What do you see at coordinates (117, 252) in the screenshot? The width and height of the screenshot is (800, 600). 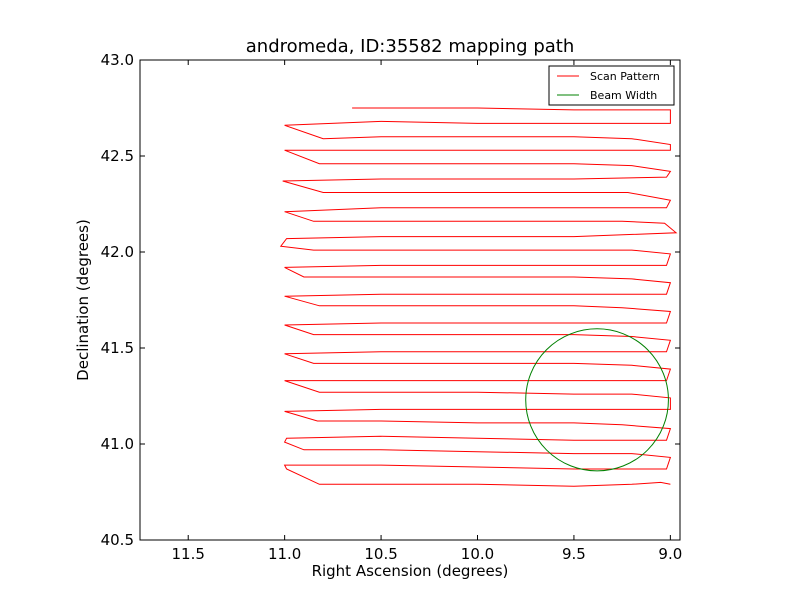 I see `y-tick-label: 42.0` at bounding box center [117, 252].